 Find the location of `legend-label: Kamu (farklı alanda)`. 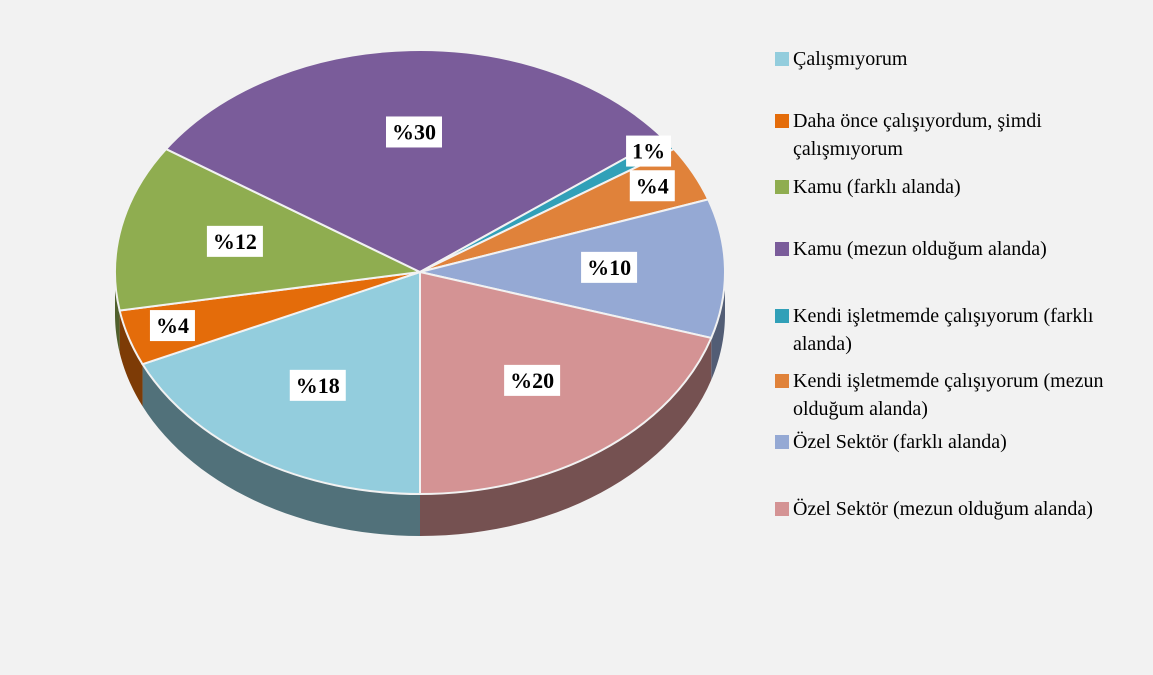

legend-label: Kamu (farklı alanda) is located at coordinates (877, 187).